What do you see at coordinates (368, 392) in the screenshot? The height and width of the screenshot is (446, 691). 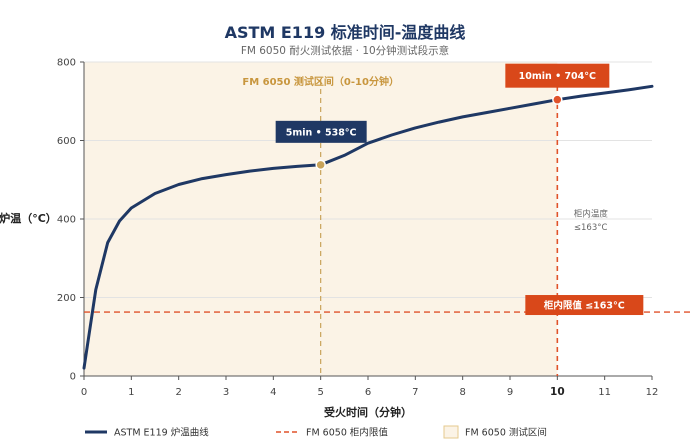 I see `x-tick-label: 6` at bounding box center [368, 392].